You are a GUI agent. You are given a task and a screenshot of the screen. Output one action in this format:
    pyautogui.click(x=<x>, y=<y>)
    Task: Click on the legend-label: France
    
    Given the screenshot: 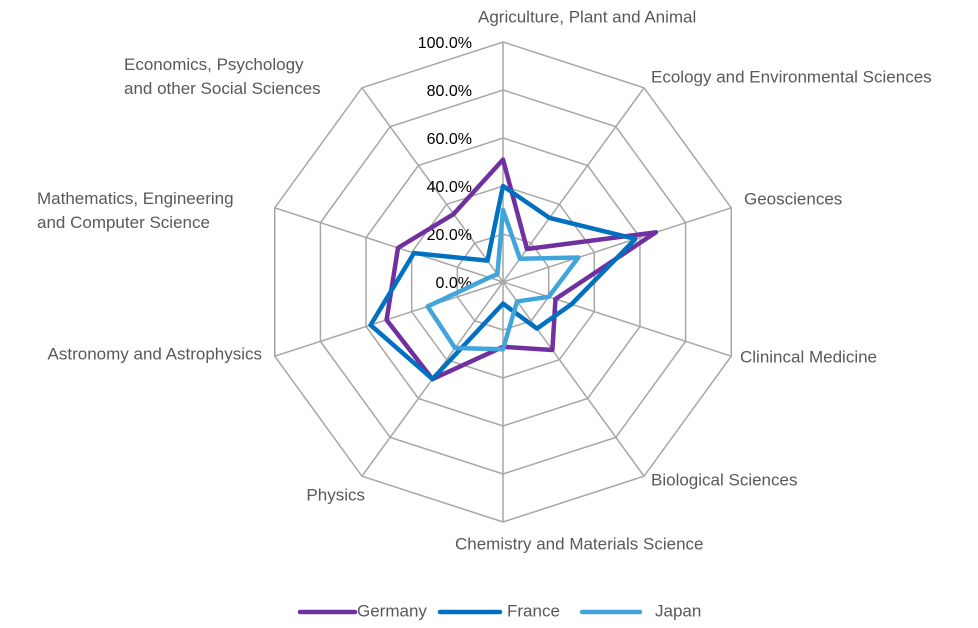 What is the action you would take?
    pyautogui.click(x=533, y=610)
    